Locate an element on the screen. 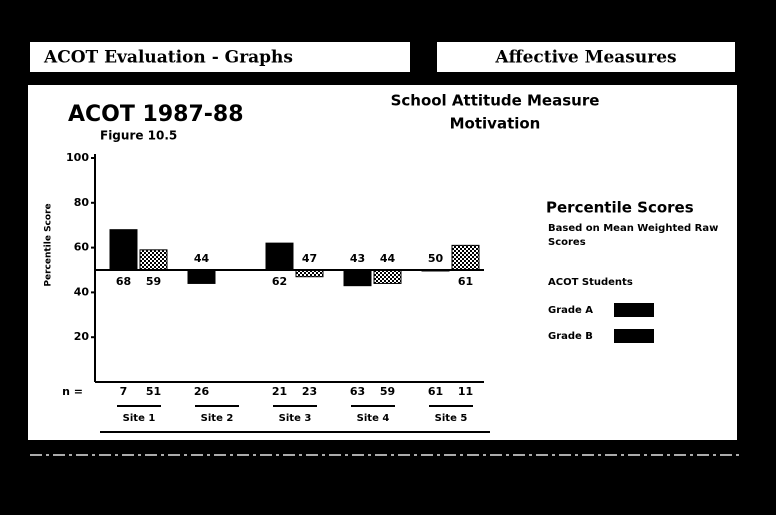 The width and height of the screenshot is (776, 515). n-value: 51 is located at coordinates (153, 391).